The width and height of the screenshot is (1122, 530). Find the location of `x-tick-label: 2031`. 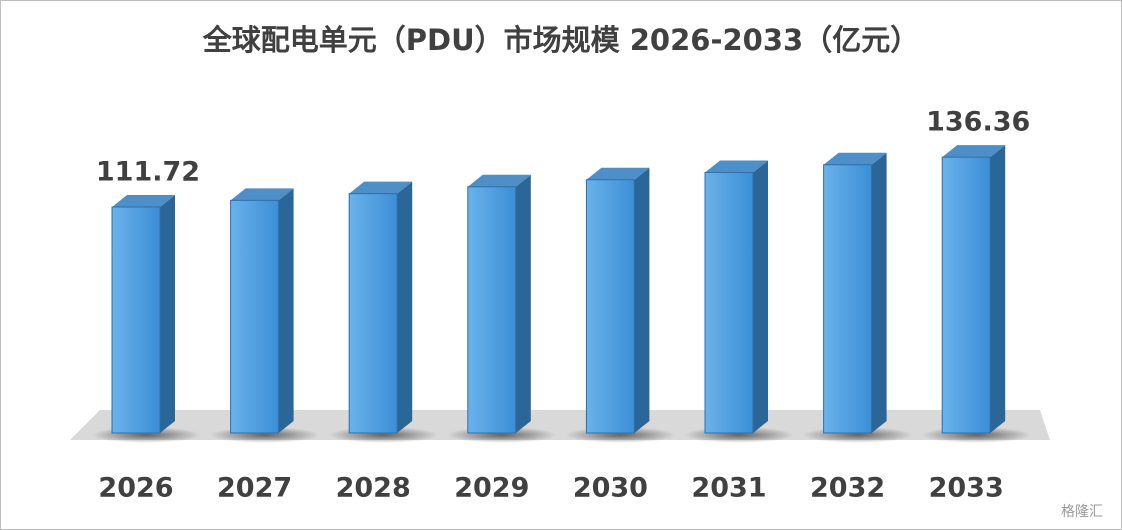

x-tick-label: 2031 is located at coordinates (728, 488).